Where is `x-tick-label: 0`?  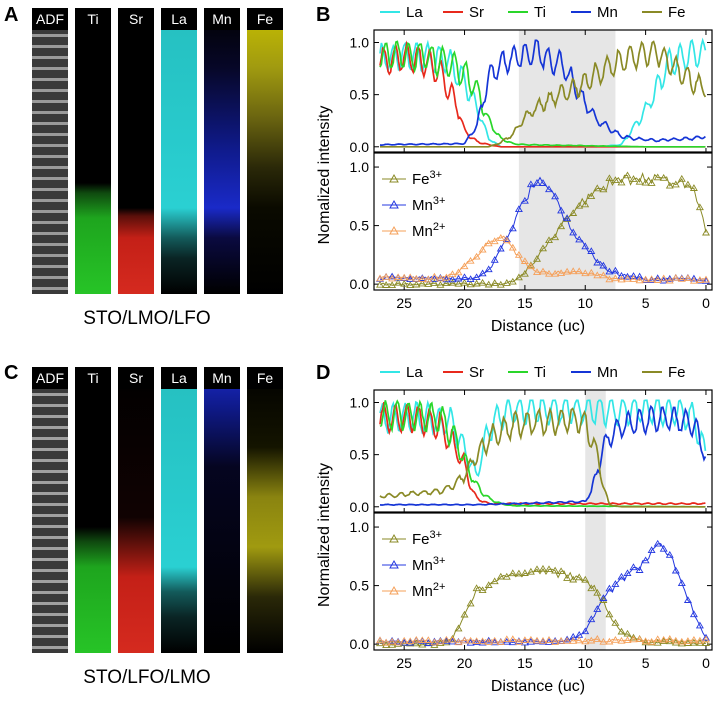
x-tick-label: 0 is located at coordinates (706, 303).